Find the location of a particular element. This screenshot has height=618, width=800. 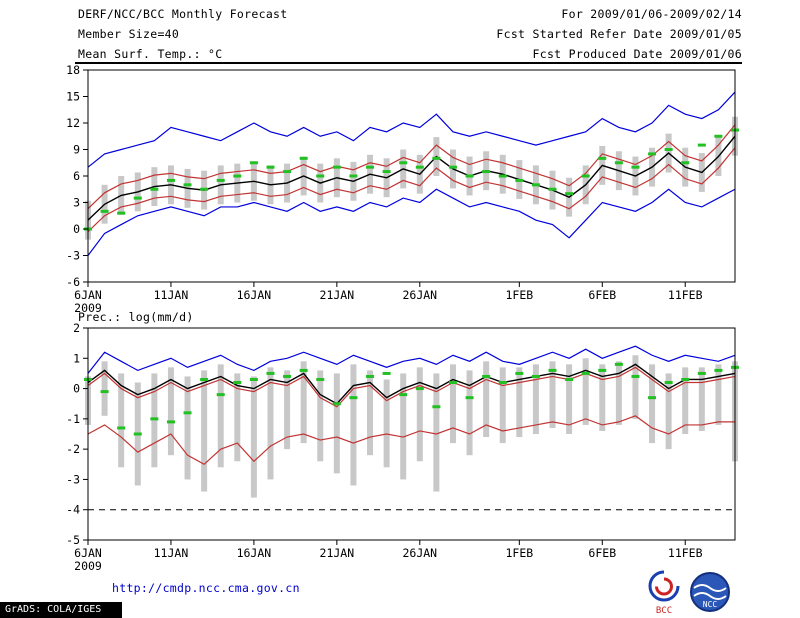

y-tick-label: -3 is located at coordinates (73, 479).